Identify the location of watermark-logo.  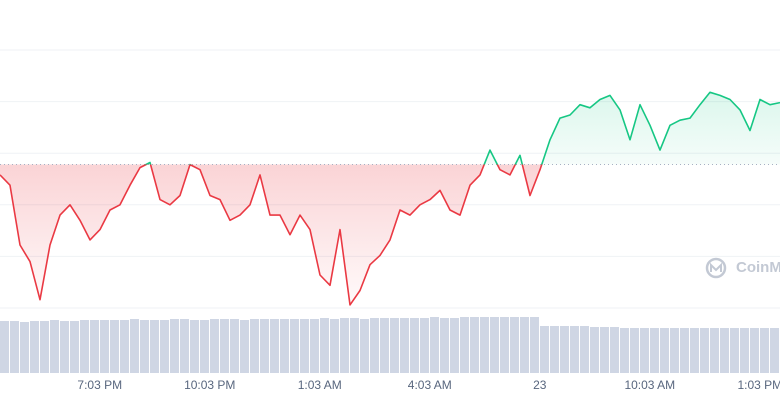
(716, 268).